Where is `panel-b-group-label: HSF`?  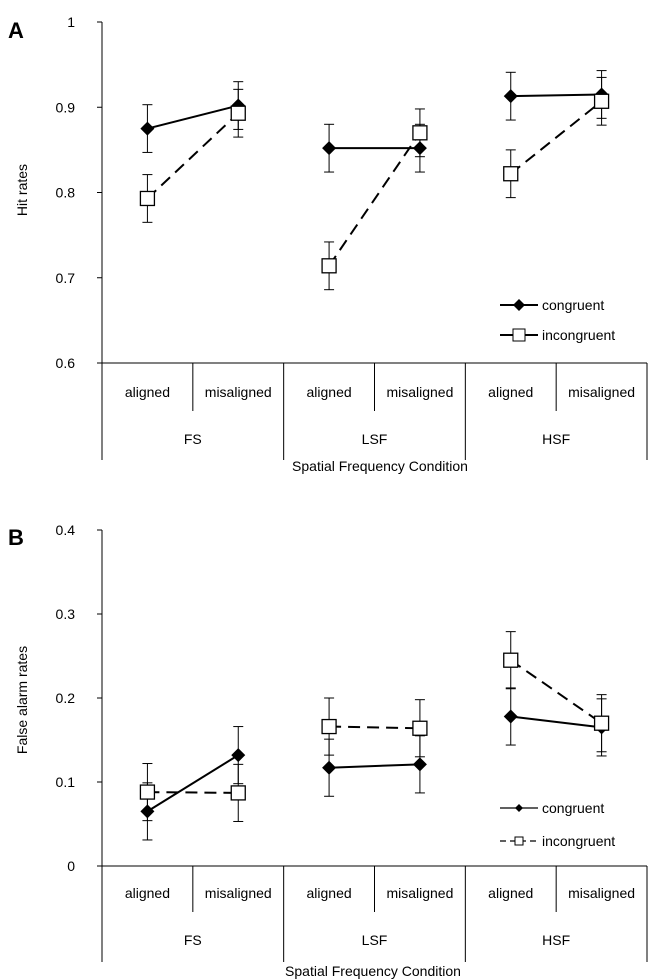
panel-b-group-label: HSF is located at coordinates (556, 940).